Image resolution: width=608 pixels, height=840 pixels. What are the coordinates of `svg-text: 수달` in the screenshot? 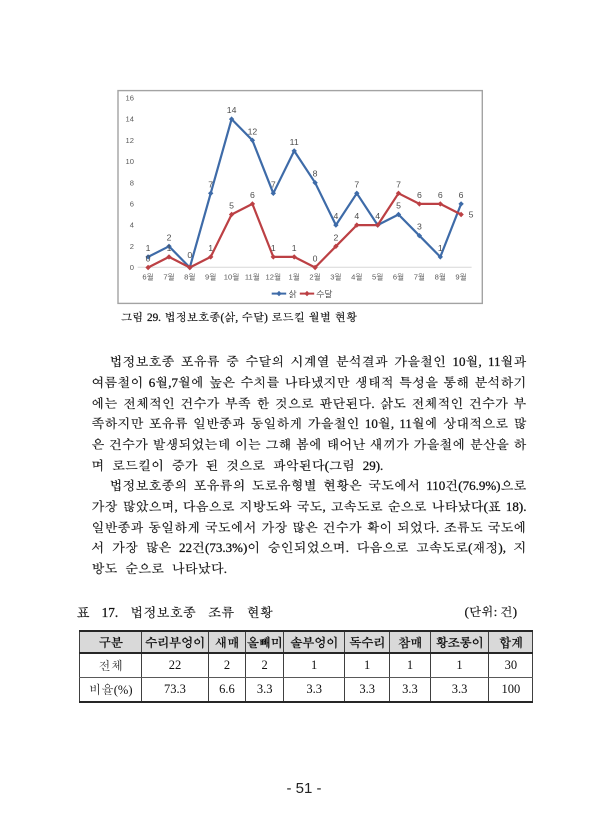 It's located at (324, 294).